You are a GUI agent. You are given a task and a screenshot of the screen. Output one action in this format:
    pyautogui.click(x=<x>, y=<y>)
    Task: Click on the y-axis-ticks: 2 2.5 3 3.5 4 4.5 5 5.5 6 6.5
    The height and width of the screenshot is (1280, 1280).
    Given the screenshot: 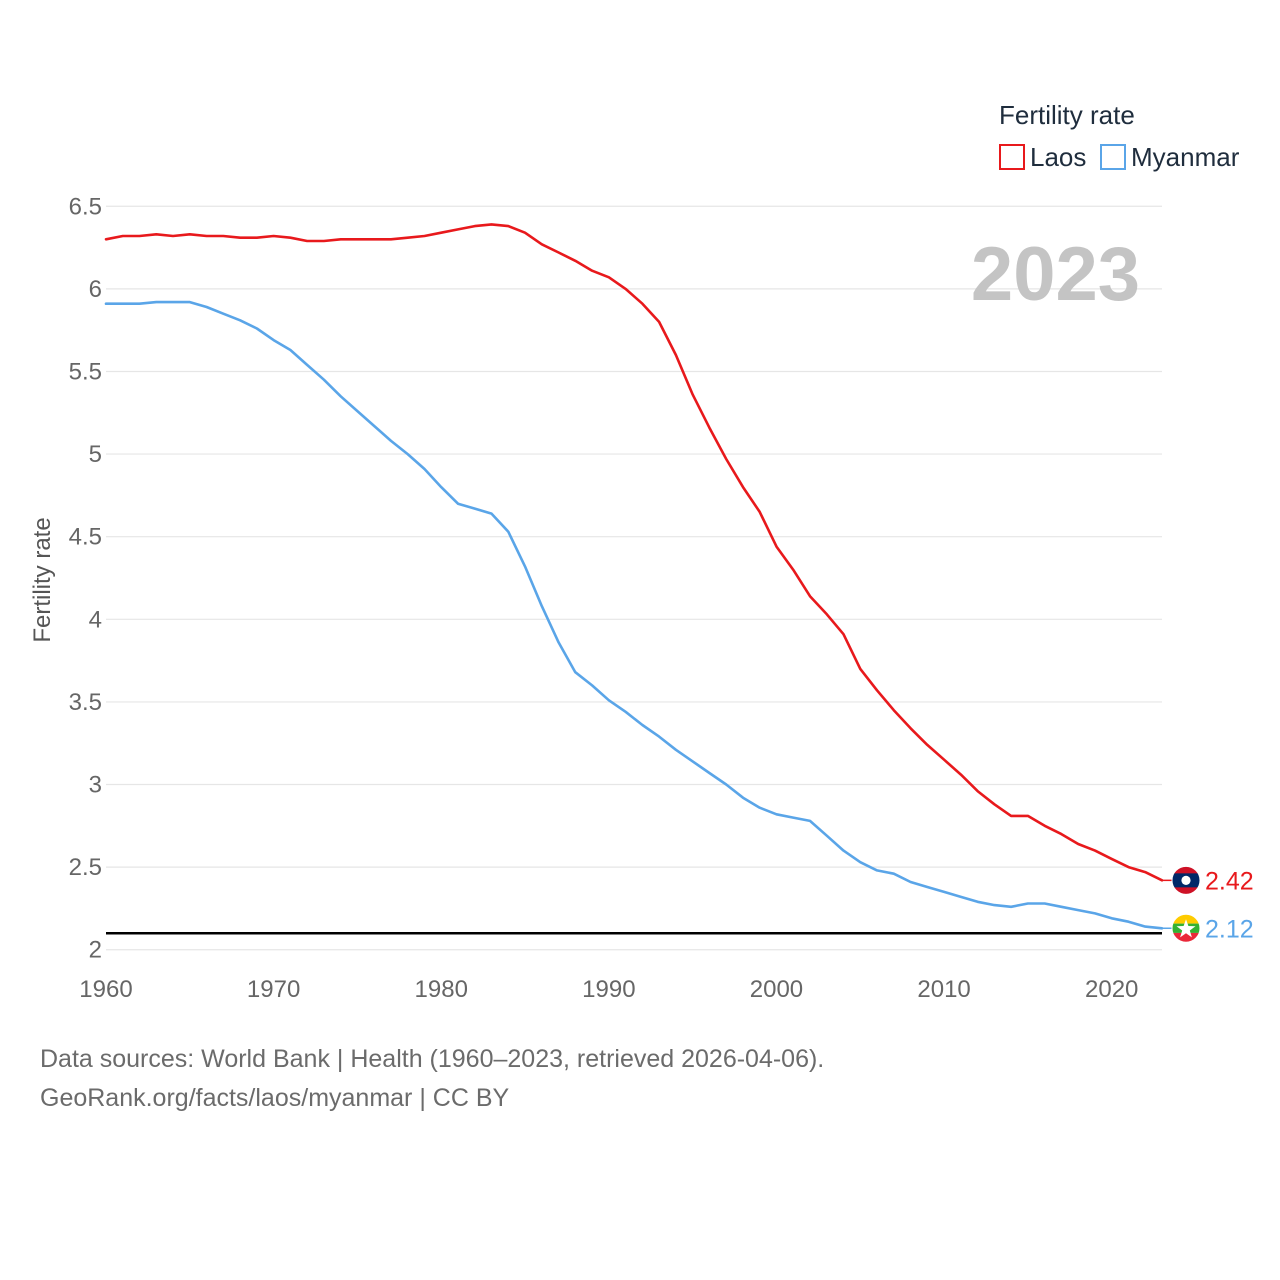 What is the action you would take?
    pyautogui.click(x=85, y=578)
    